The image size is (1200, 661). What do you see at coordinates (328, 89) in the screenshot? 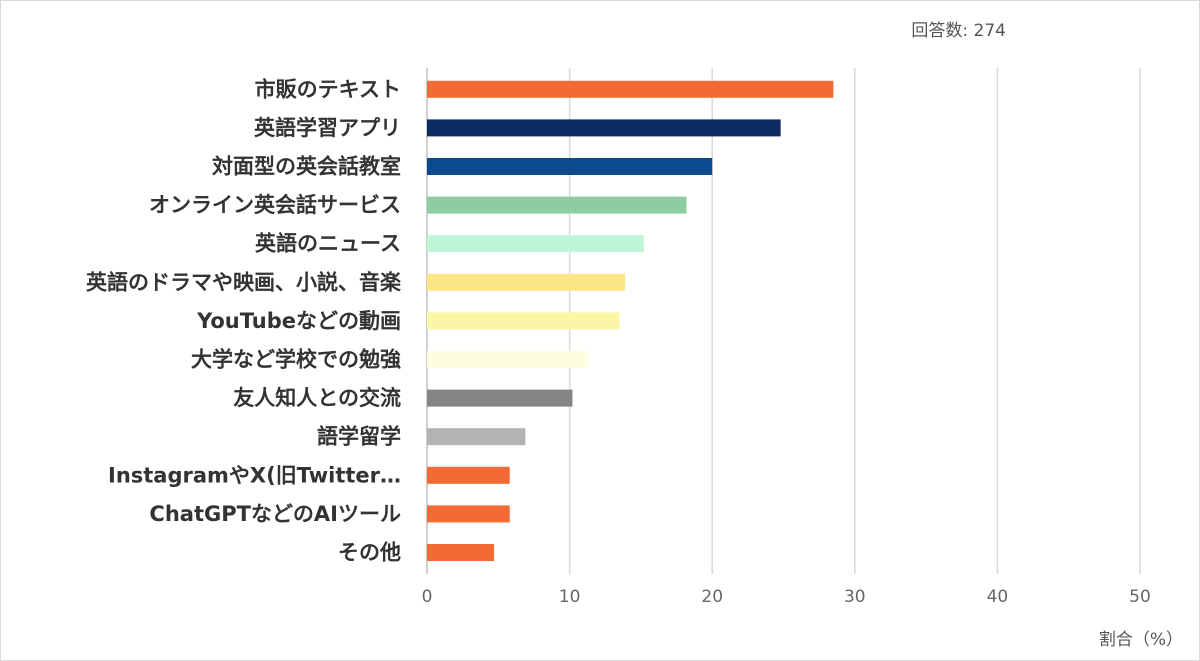
I see `category-label: 市販のテキスト` at bounding box center [328, 89].